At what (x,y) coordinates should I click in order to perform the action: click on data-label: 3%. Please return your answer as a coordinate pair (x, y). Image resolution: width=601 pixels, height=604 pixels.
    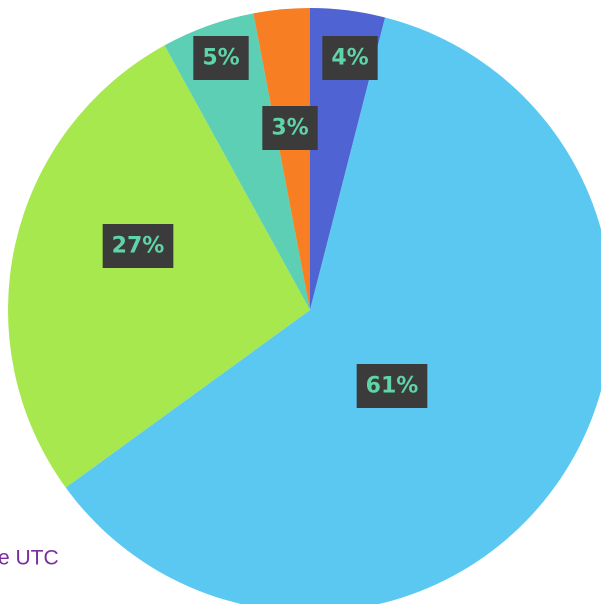
    Looking at the image, I should click on (289, 128).